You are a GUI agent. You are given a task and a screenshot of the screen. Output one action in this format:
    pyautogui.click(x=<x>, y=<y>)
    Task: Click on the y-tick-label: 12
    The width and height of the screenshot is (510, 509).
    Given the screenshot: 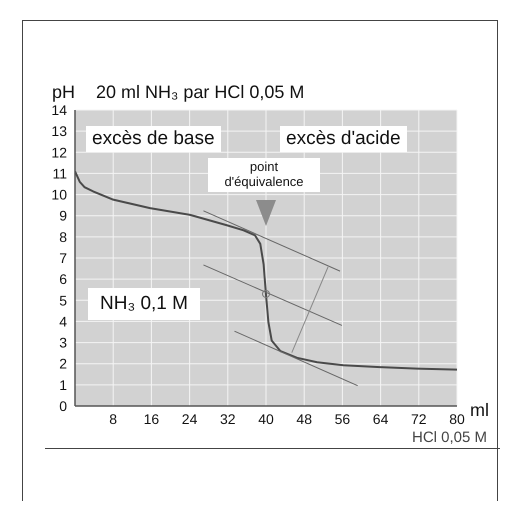 What is the action you would take?
    pyautogui.click(x=59, y=152)
    